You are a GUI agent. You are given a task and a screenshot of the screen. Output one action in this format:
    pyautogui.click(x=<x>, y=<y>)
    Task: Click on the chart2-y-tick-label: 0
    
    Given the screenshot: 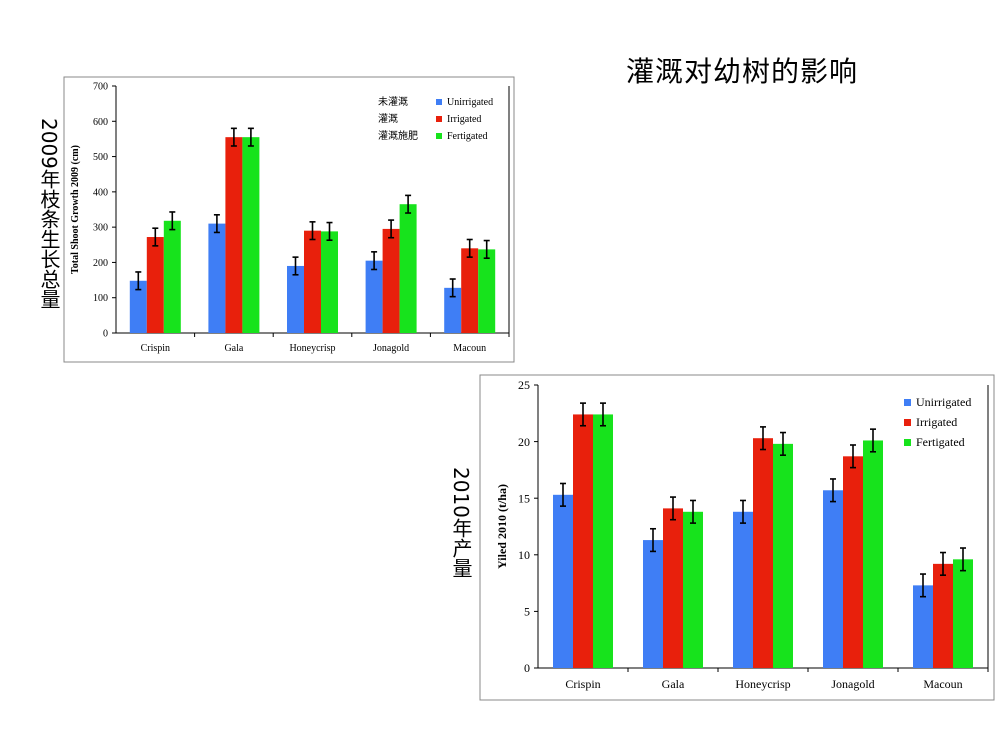 What is the action you would take?
    pyautogui.click(x=527, y=668)
    